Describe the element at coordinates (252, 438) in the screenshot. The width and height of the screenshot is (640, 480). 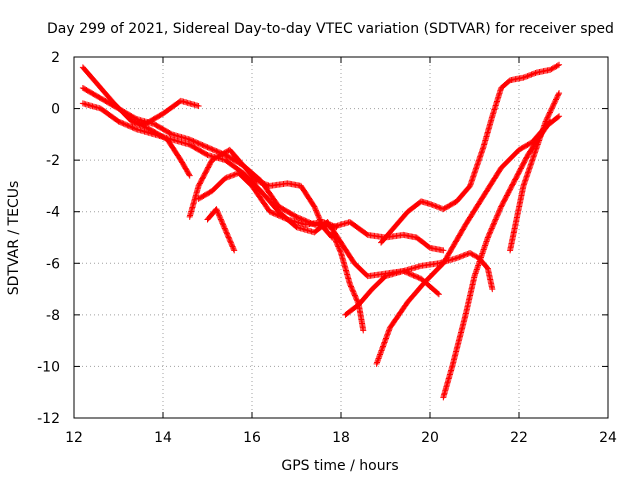
I see `x-tick-label: 16` at that location.